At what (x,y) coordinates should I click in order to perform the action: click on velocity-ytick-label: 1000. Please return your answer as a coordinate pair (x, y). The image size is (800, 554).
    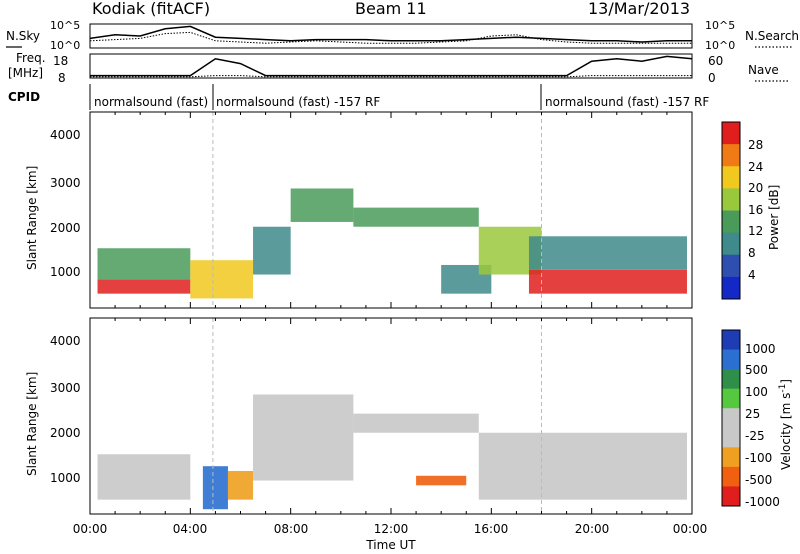
    Looking at the image, I should click on (65, 478).